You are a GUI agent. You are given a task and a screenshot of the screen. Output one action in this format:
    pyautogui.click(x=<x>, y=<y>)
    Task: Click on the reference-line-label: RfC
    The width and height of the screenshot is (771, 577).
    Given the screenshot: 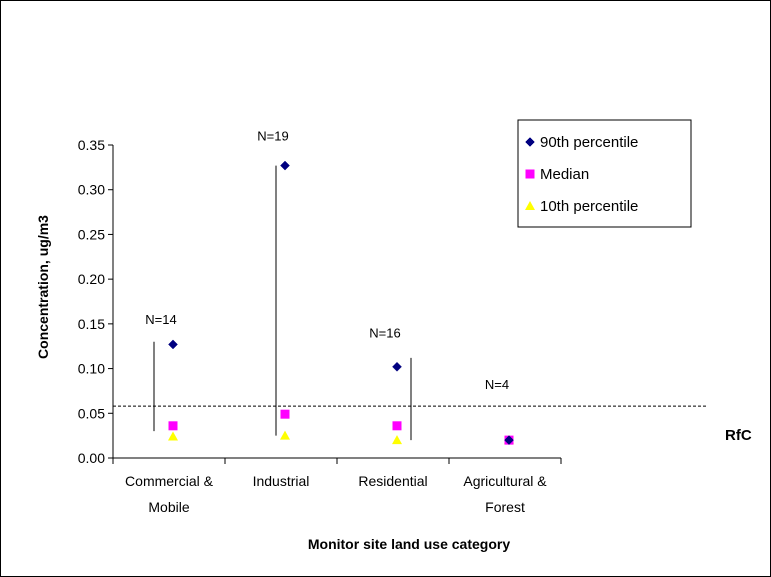 What is the action you would take?
    pyautogui.click(x=738, y=435)
    